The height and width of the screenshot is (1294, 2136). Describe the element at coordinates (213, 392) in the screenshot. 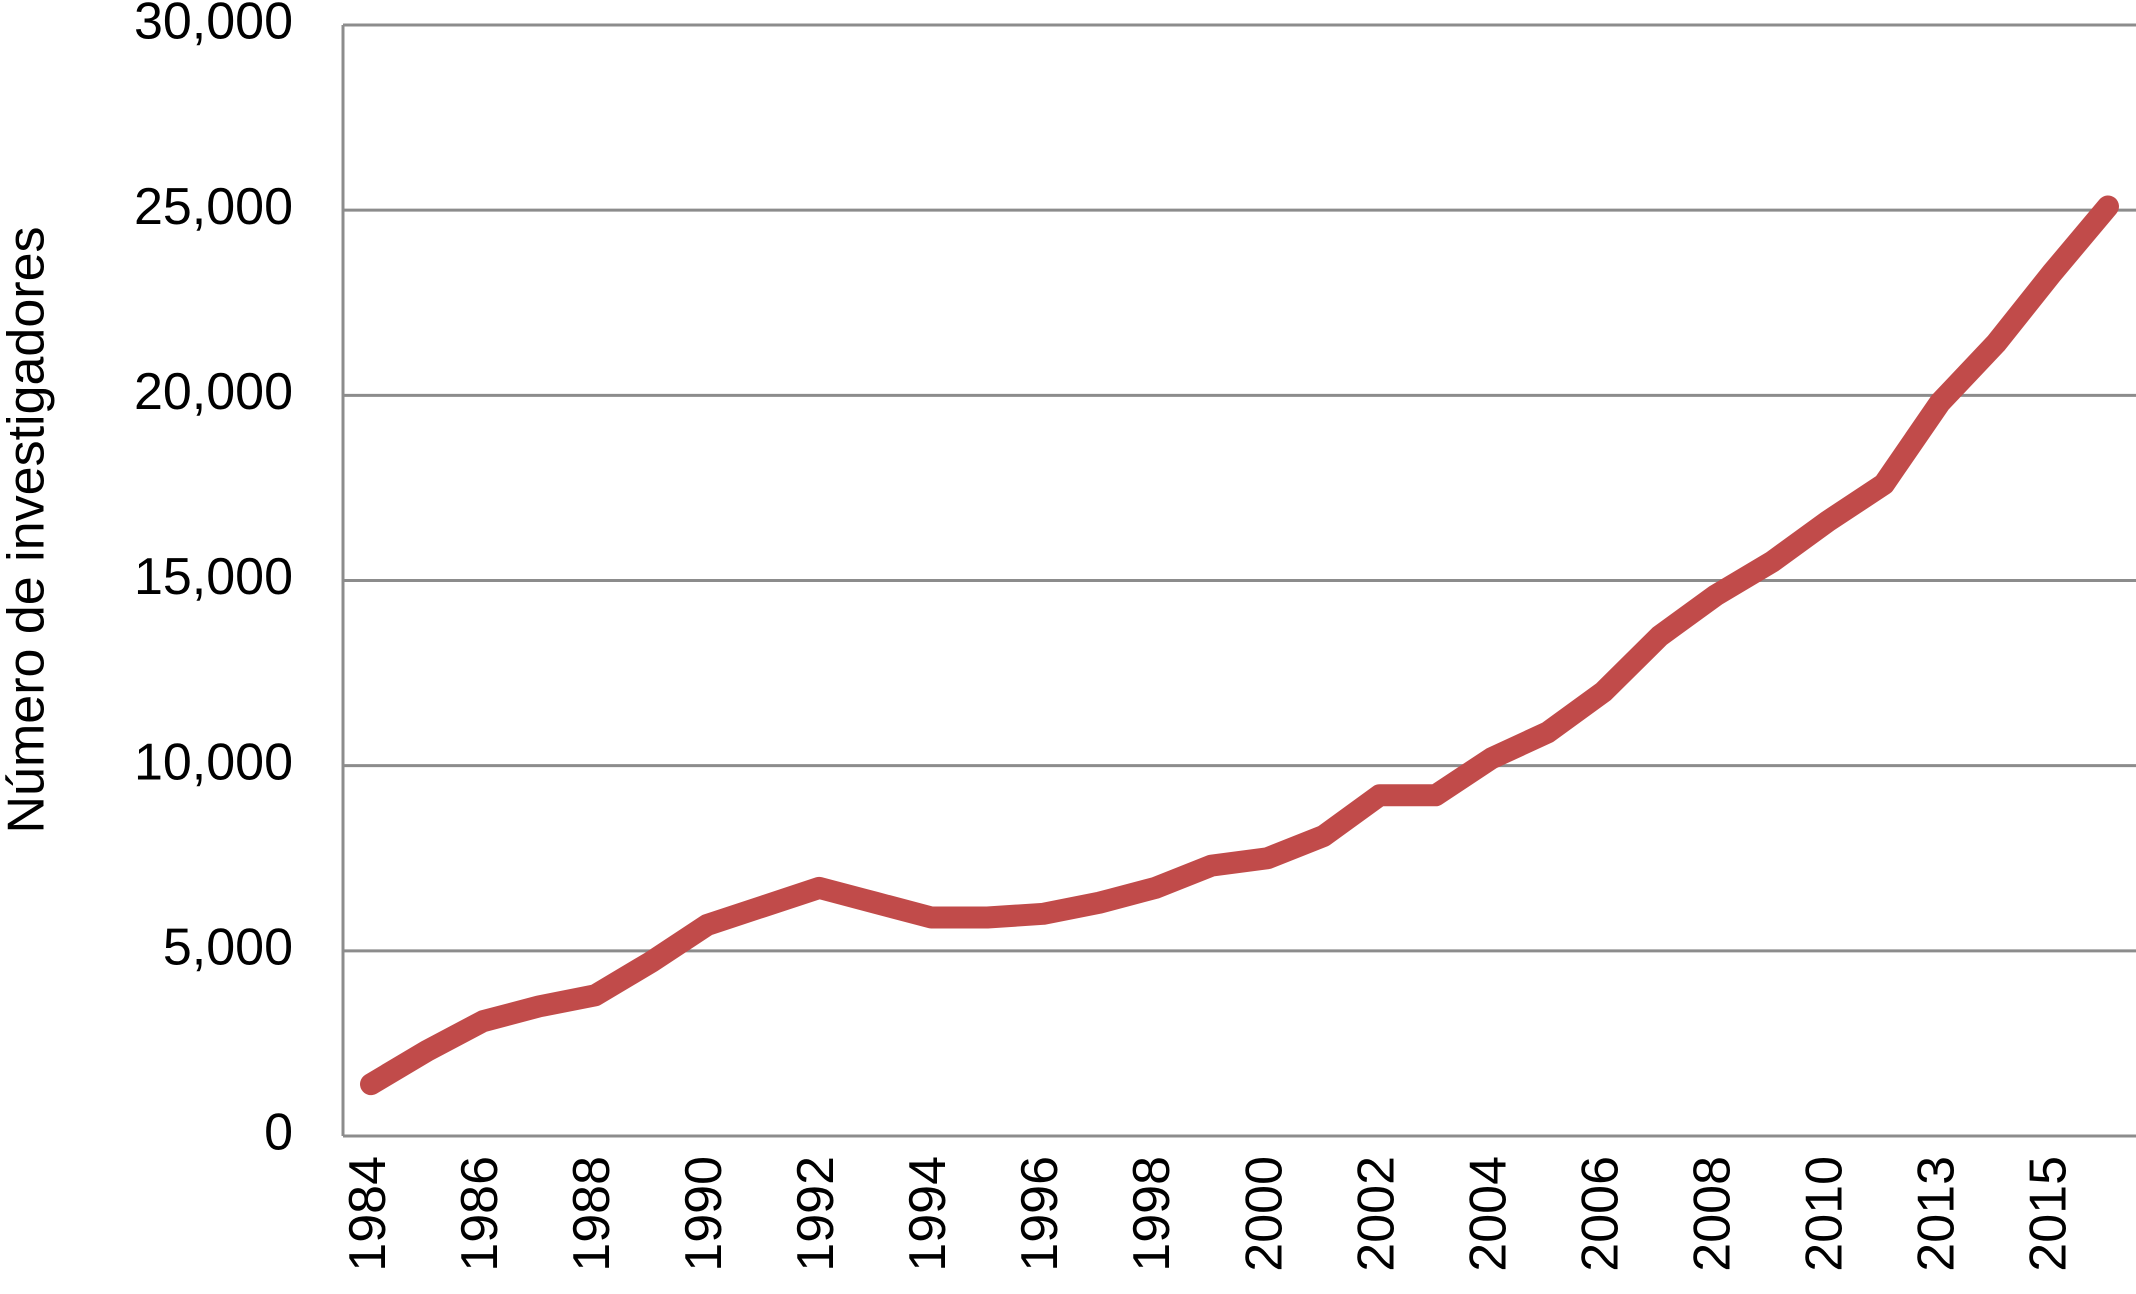

I see `y-tick-label: 20,000` at that location.